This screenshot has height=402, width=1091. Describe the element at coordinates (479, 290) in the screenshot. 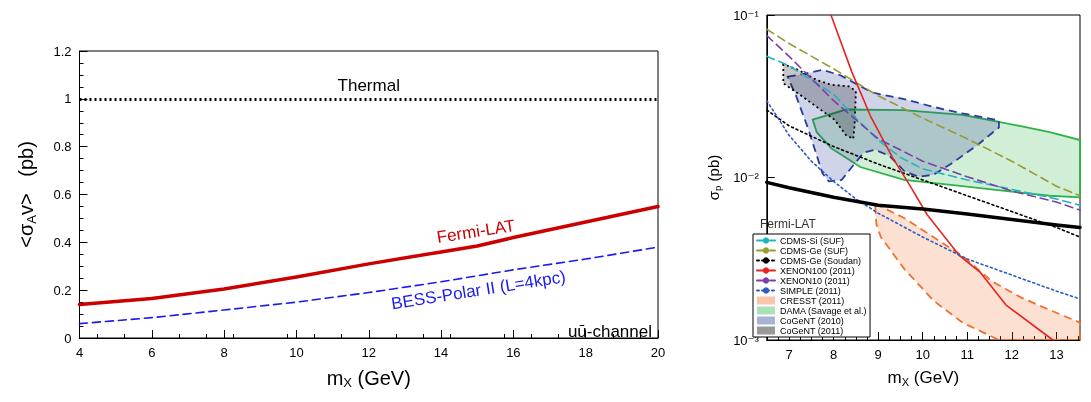

I see `text: BESS-Polar II (L=4kpc)` at that location.